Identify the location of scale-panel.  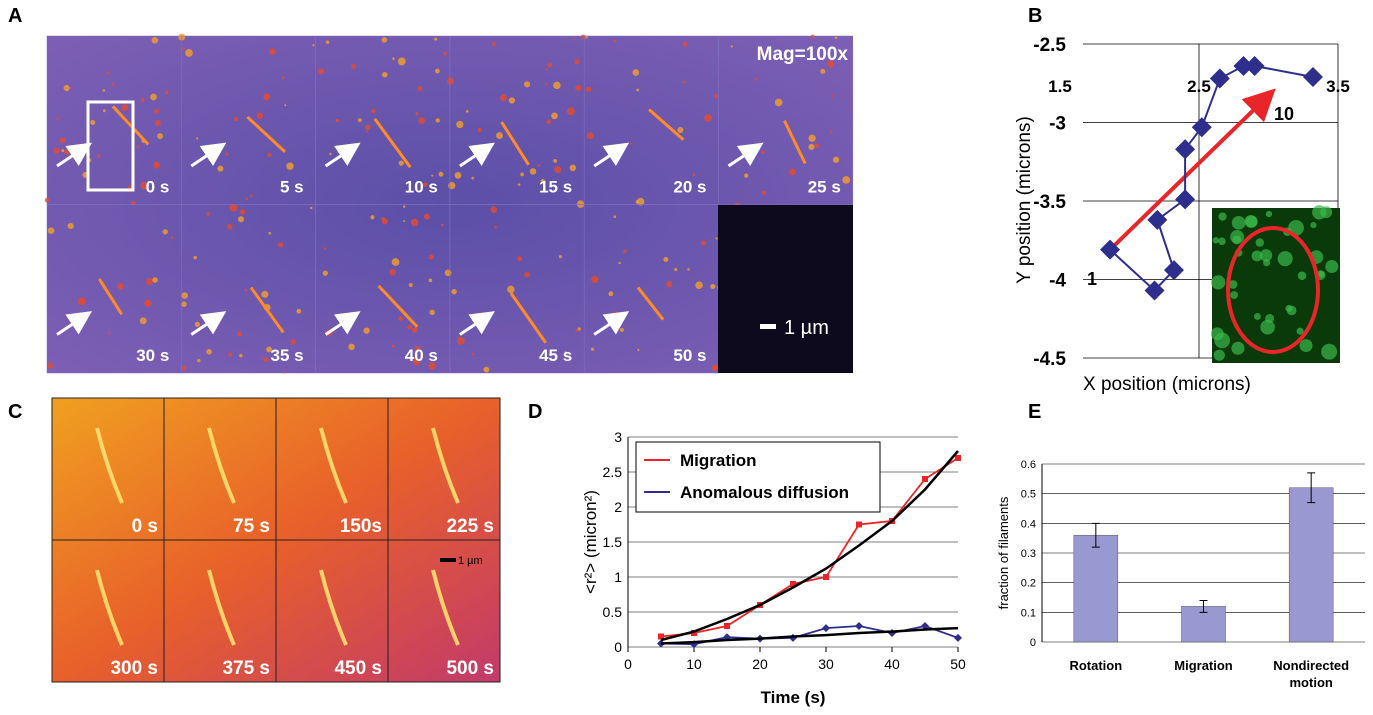
(785, 289).